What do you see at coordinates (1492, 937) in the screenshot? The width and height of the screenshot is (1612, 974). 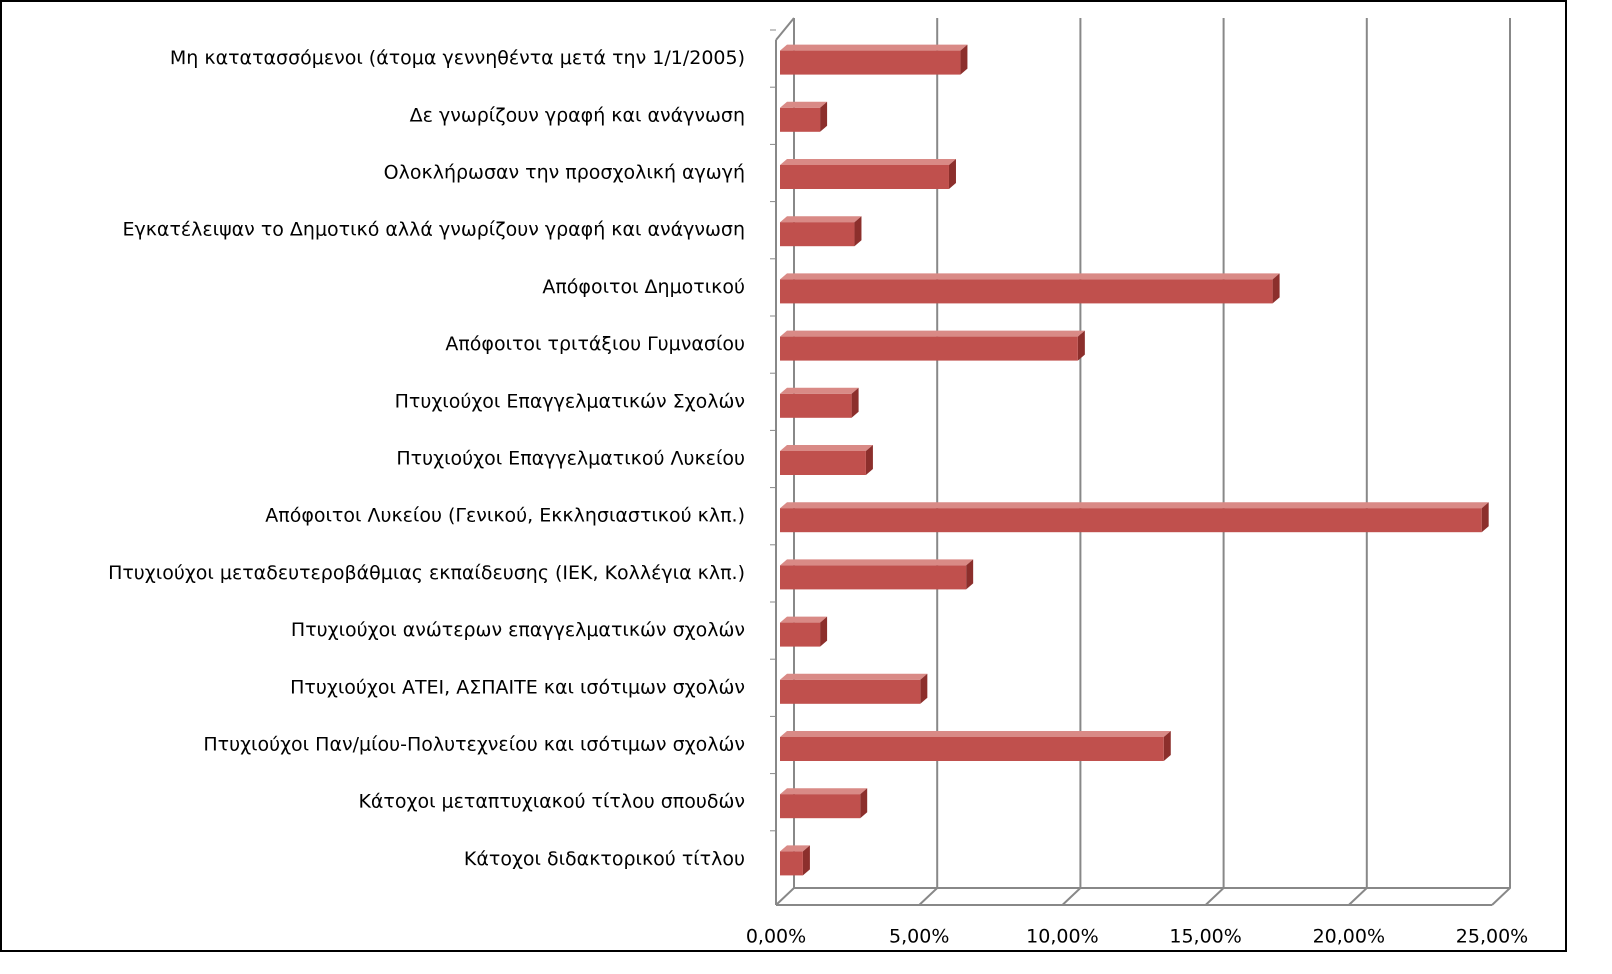 I see `x-tick-label: 25,00%` at bounding box center [1492, 937].